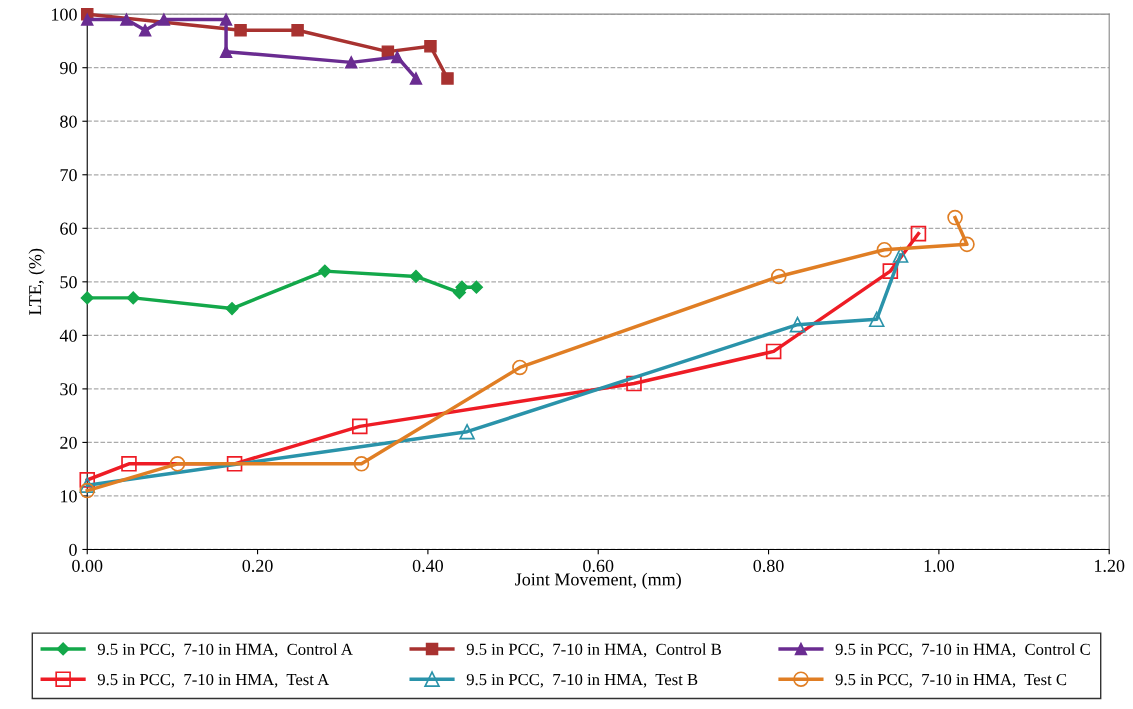  I want to click on y-tick-label: 20, so click(68, 442).